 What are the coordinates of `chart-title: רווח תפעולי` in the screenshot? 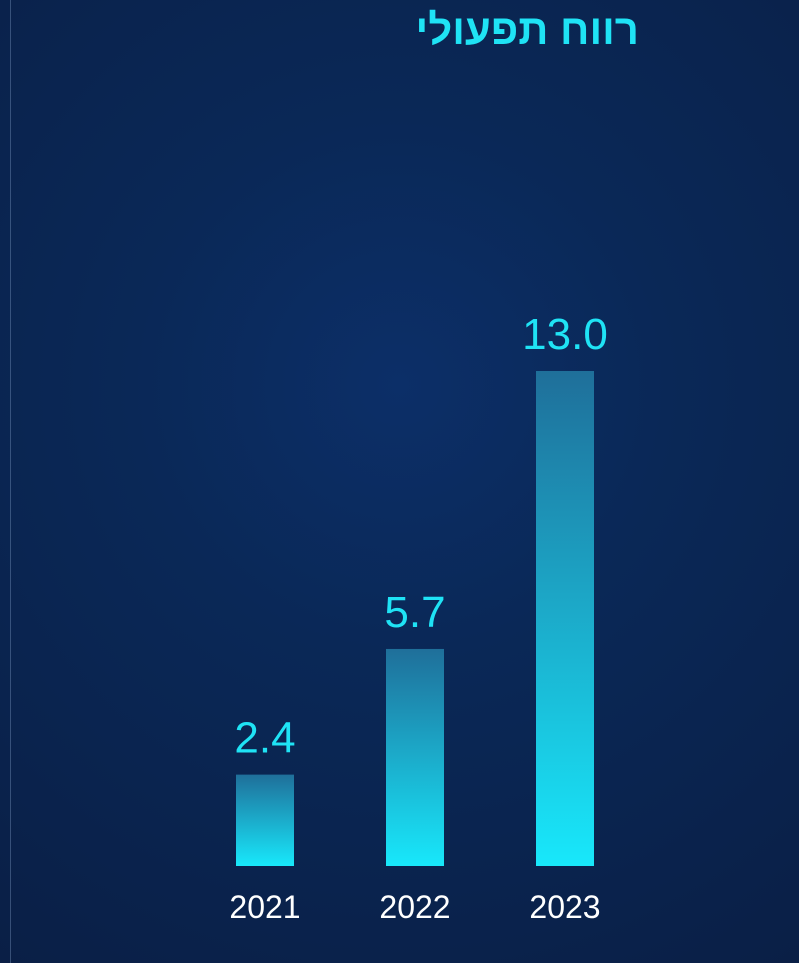 It's located at (527, 29).